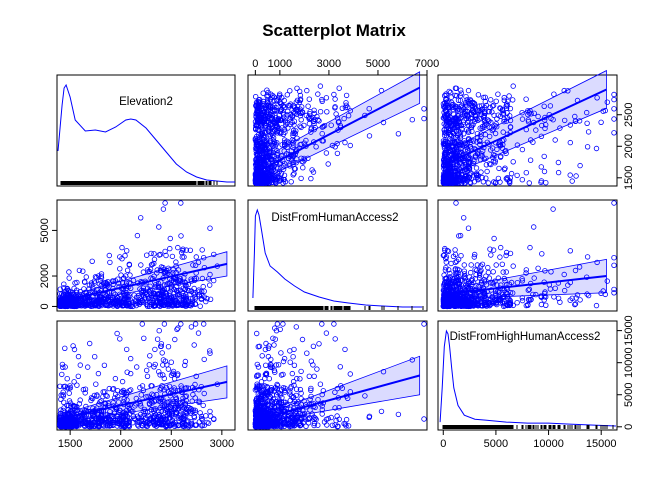 The height and width of the screenshot is (480, 672). Describe the element at coordinates (337, 255) in the screenshot. I see `panel-frame-r1-c1` at that location.